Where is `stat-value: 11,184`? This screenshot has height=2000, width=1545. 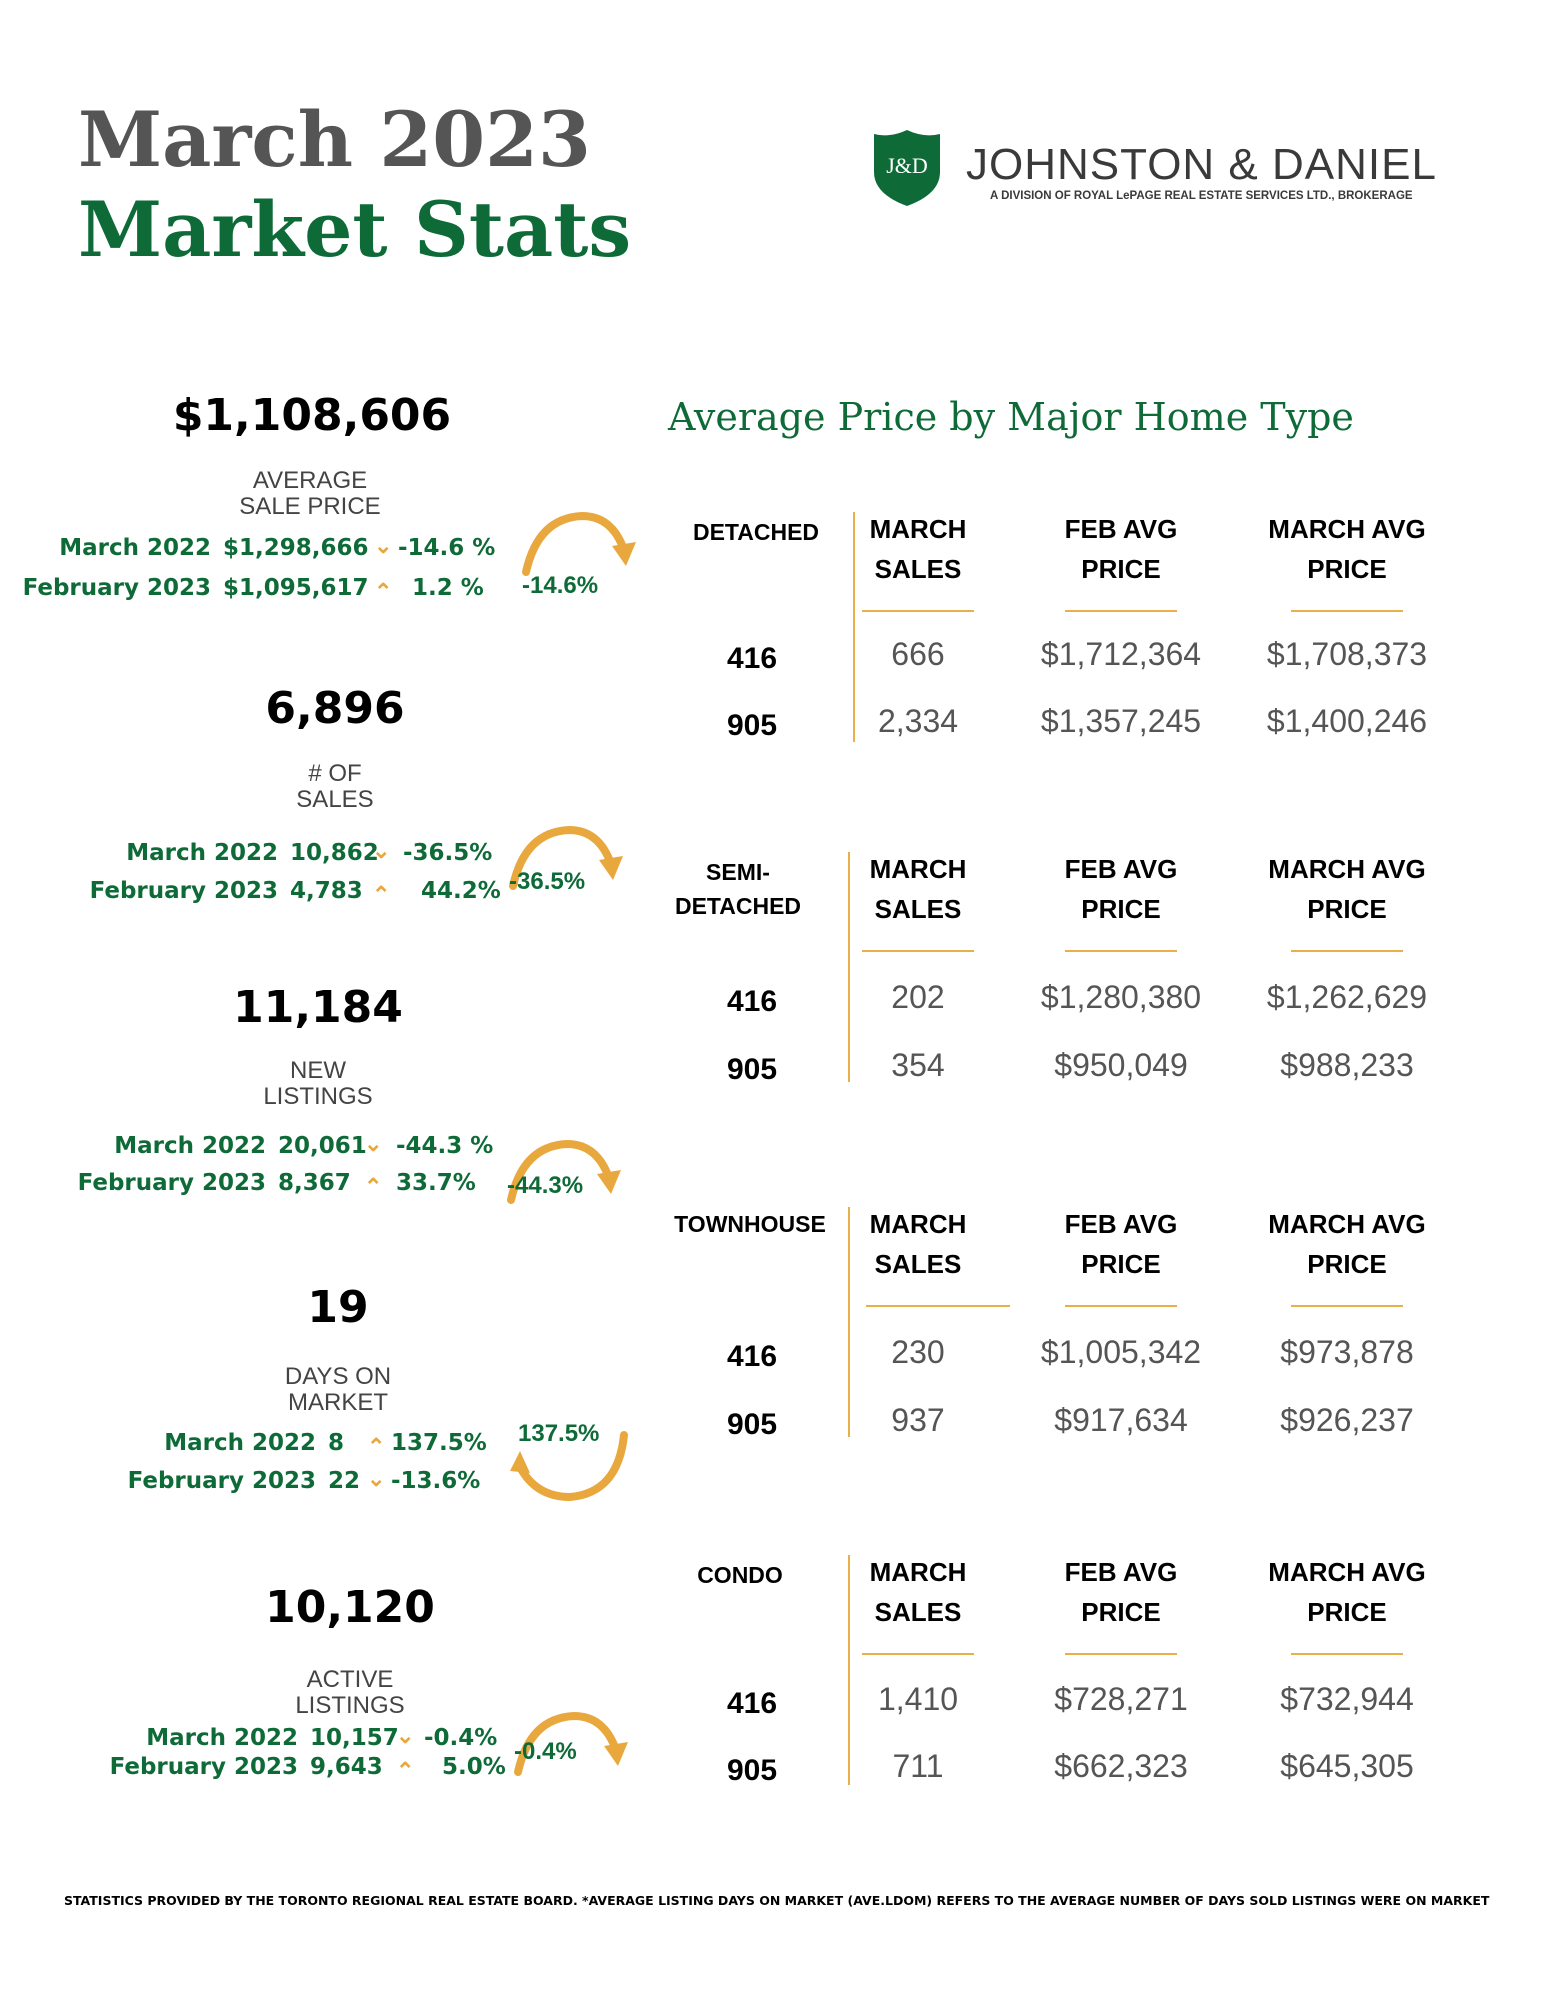 stat-value: 11,184 is located at coordinates (318, 1007).